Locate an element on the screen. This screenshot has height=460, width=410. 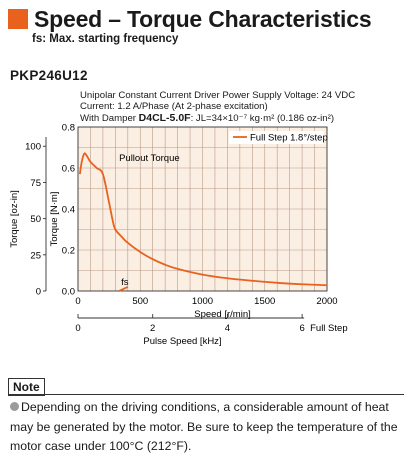
condition-line-3-prefix: With Damper is located at coordinates (109, 118).